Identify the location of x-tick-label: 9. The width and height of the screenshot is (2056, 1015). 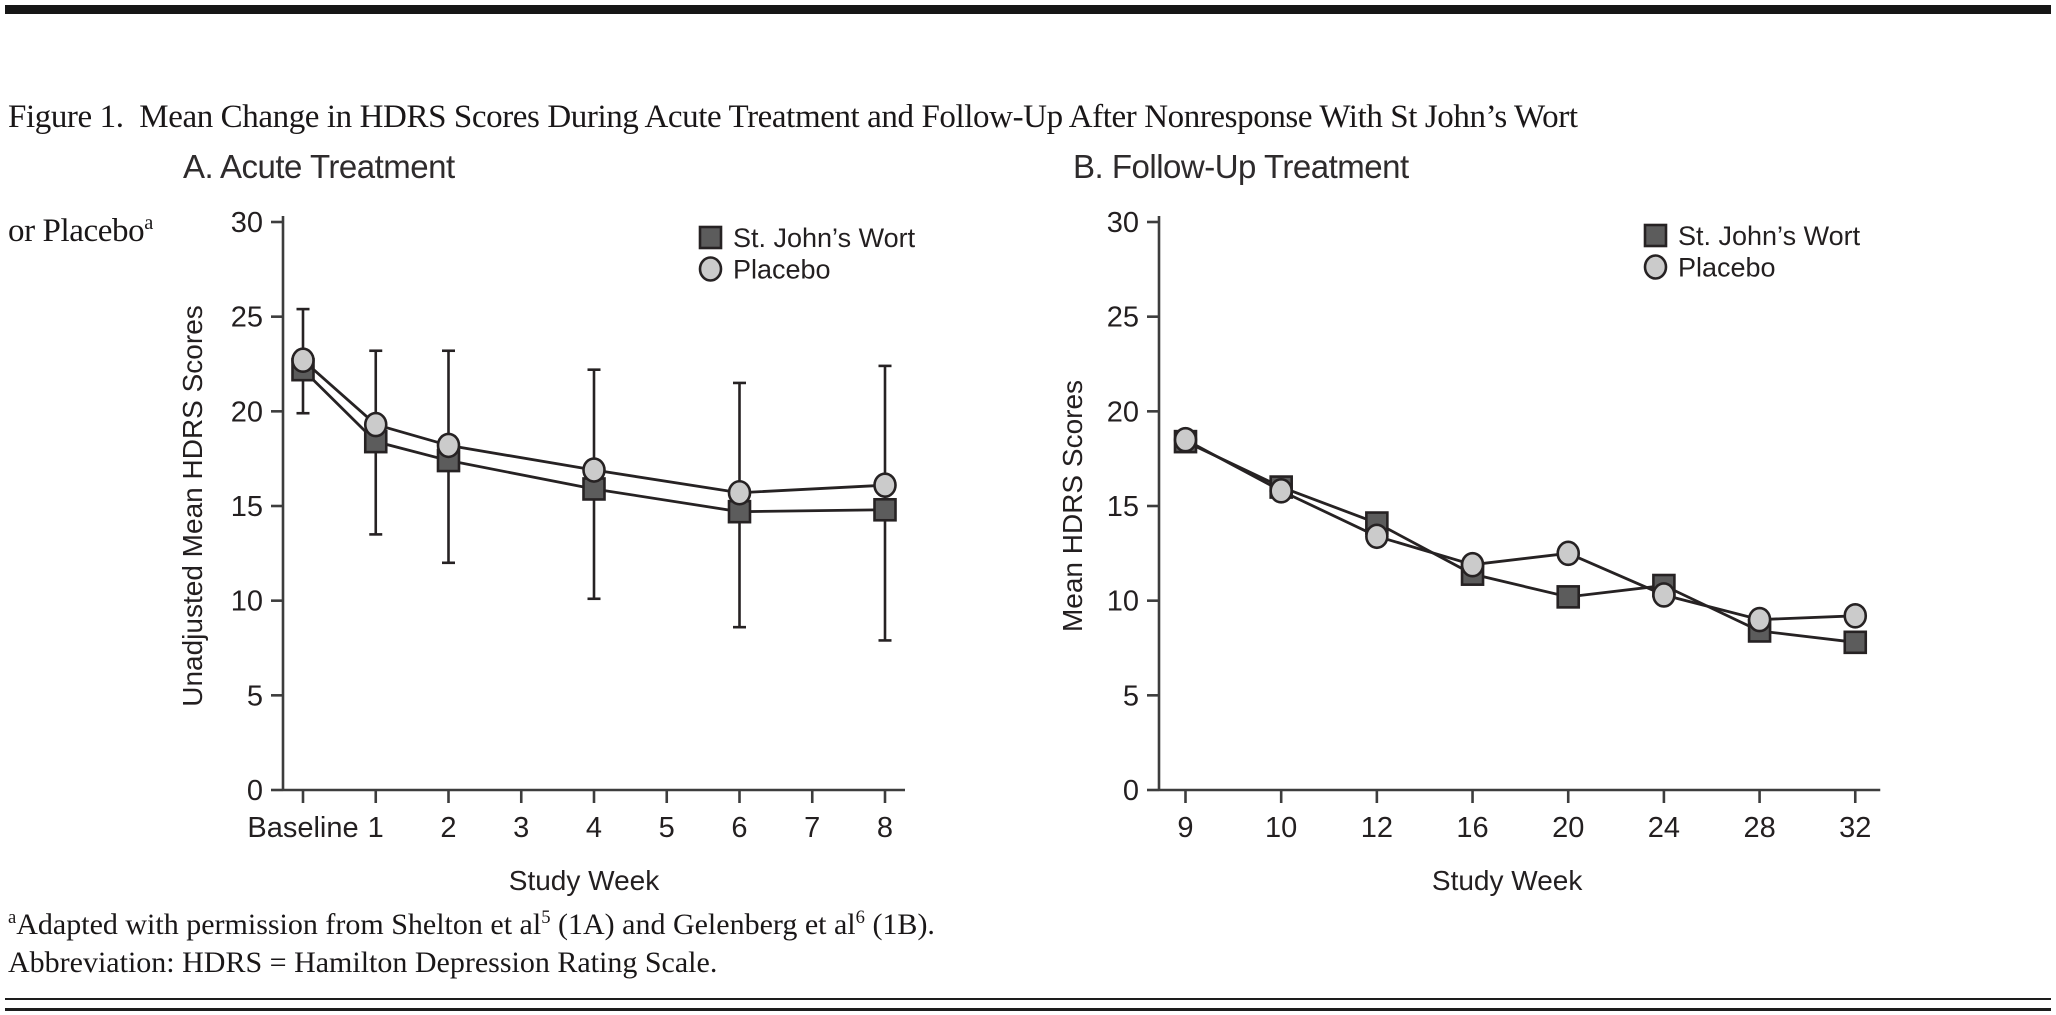
(1185, 828).